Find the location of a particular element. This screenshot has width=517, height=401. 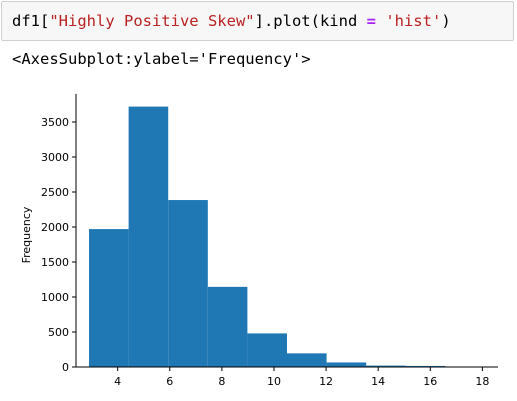

x-tick-label: 12 is located at coordinates (326, 381).